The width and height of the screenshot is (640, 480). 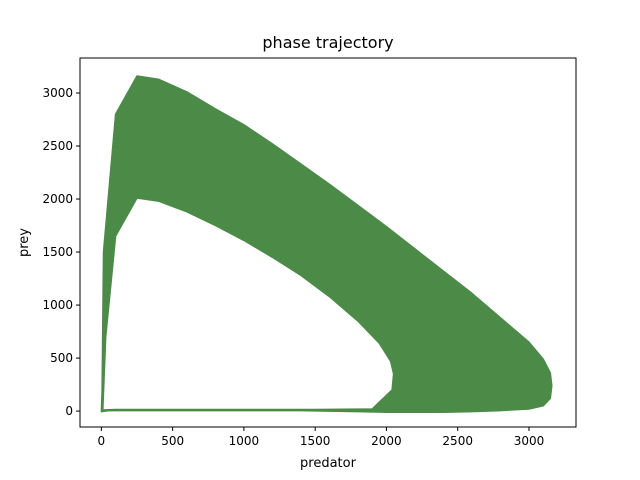 I want to click on y-axis: 0 500 1000 1500 2000 2500 3000, so click(x=61, y=252).